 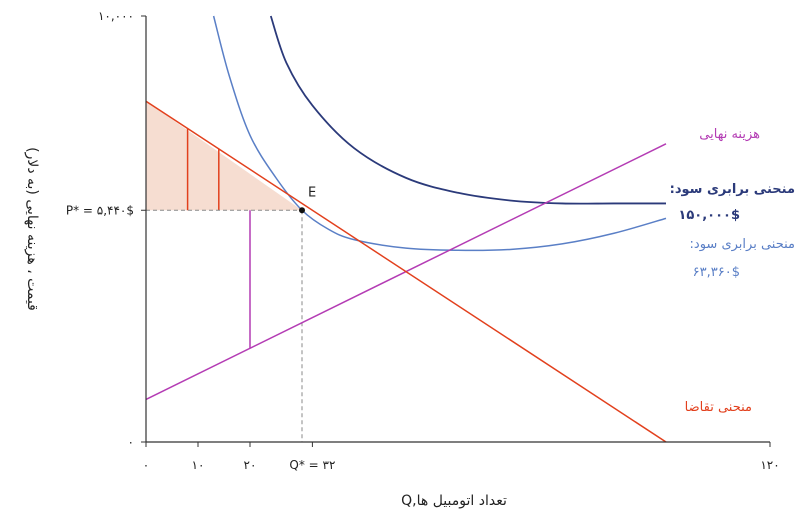 What do you see at coordinates (732, 189) in the screenshot?
I see `isoprofit-high-label-line1: :منحنی برابری سود` at bounding box center [732, 189].